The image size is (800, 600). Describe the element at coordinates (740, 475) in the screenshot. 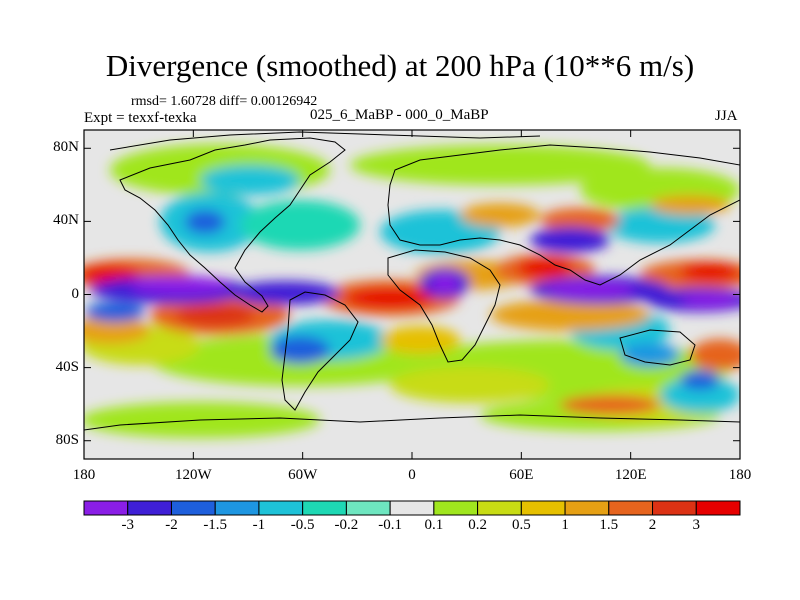

I see `lon-label-180e: 180` at that location.